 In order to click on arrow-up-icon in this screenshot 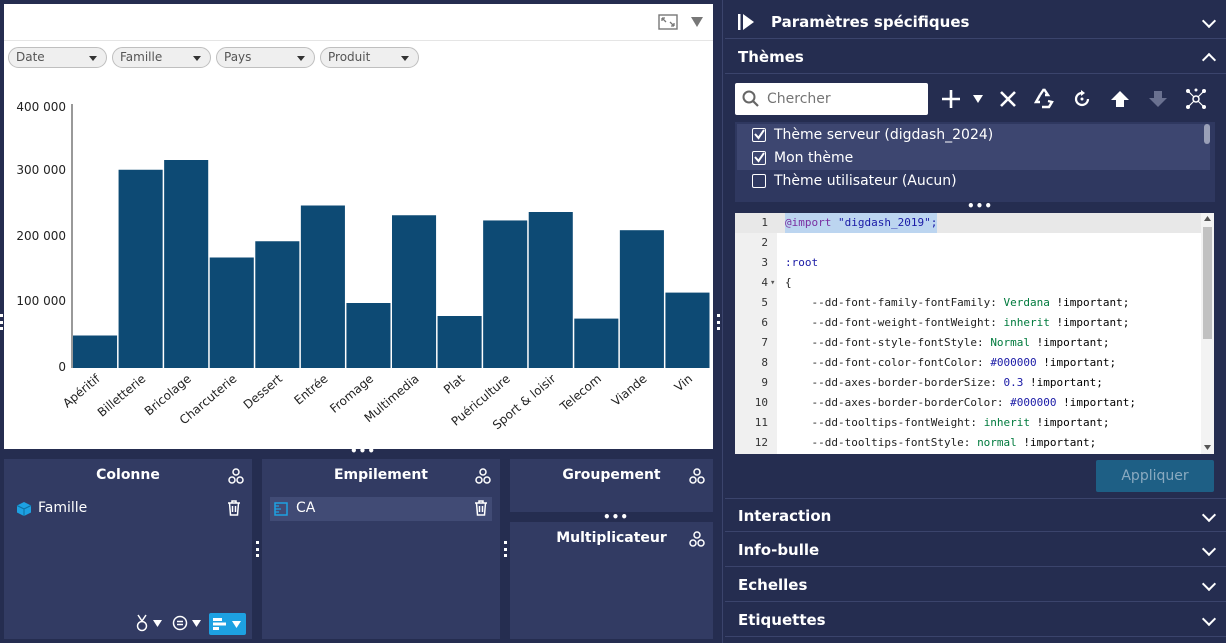, I will do `click(1120, 99)`.